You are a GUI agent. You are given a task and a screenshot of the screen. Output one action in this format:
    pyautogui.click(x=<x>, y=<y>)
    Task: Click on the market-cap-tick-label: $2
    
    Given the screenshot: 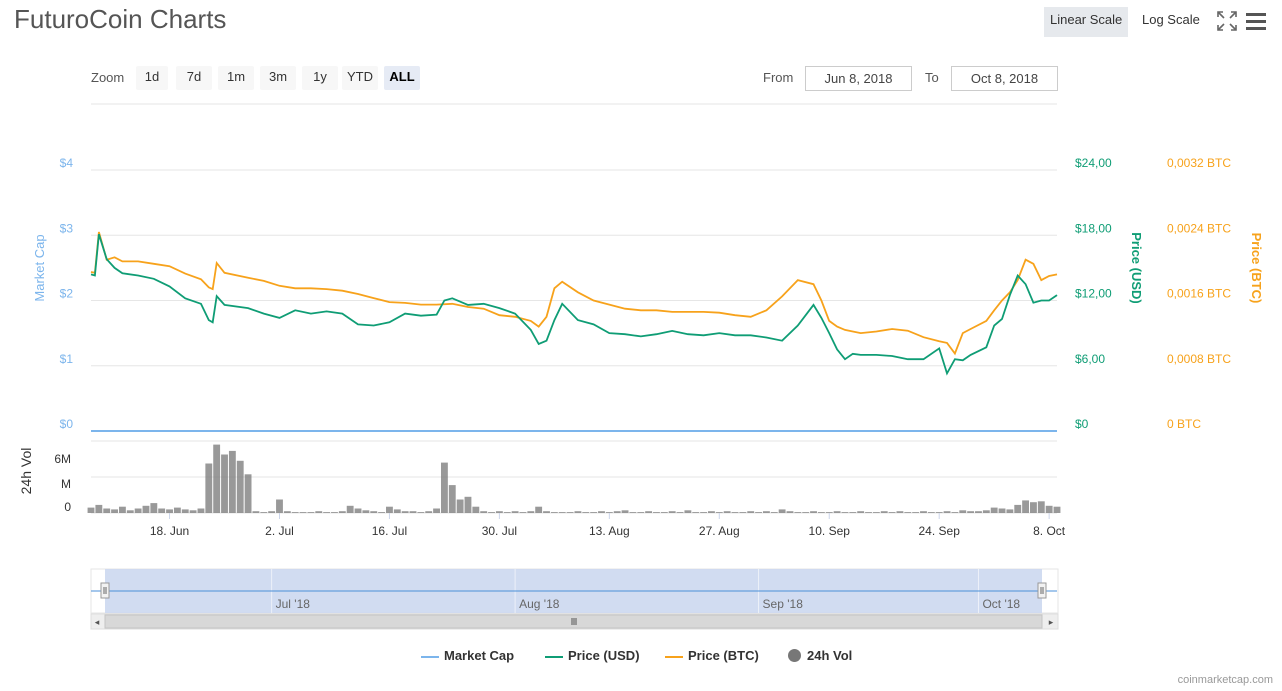 What is the action you would take?
    pyautogui.click(x=67, y=294)
    